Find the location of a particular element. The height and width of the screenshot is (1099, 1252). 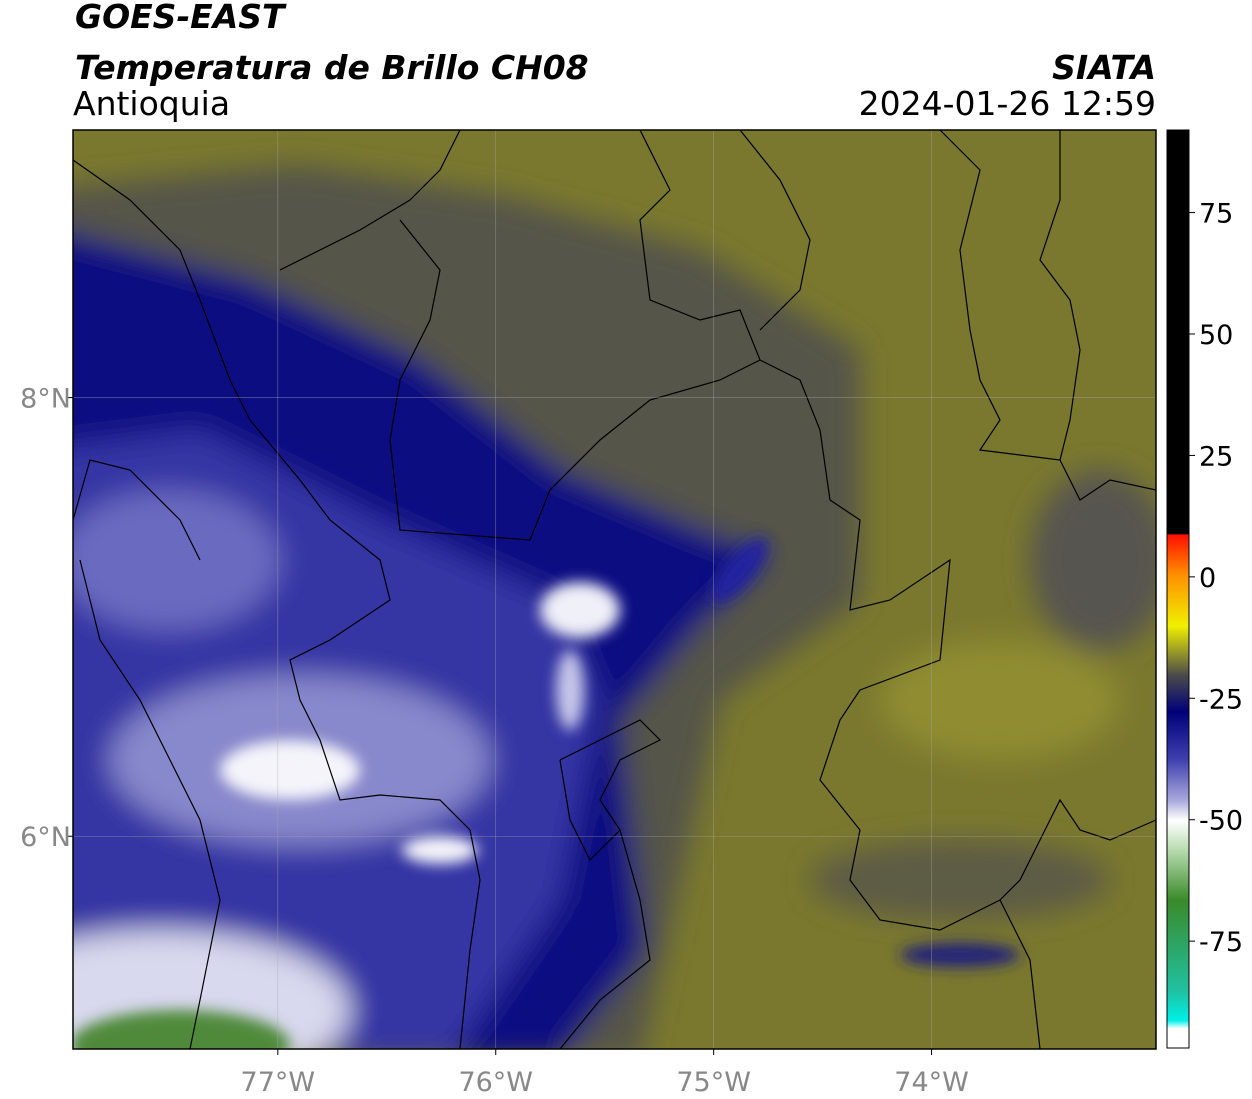

x-tick-label: 74°W is located at coordinates (931, 1082).